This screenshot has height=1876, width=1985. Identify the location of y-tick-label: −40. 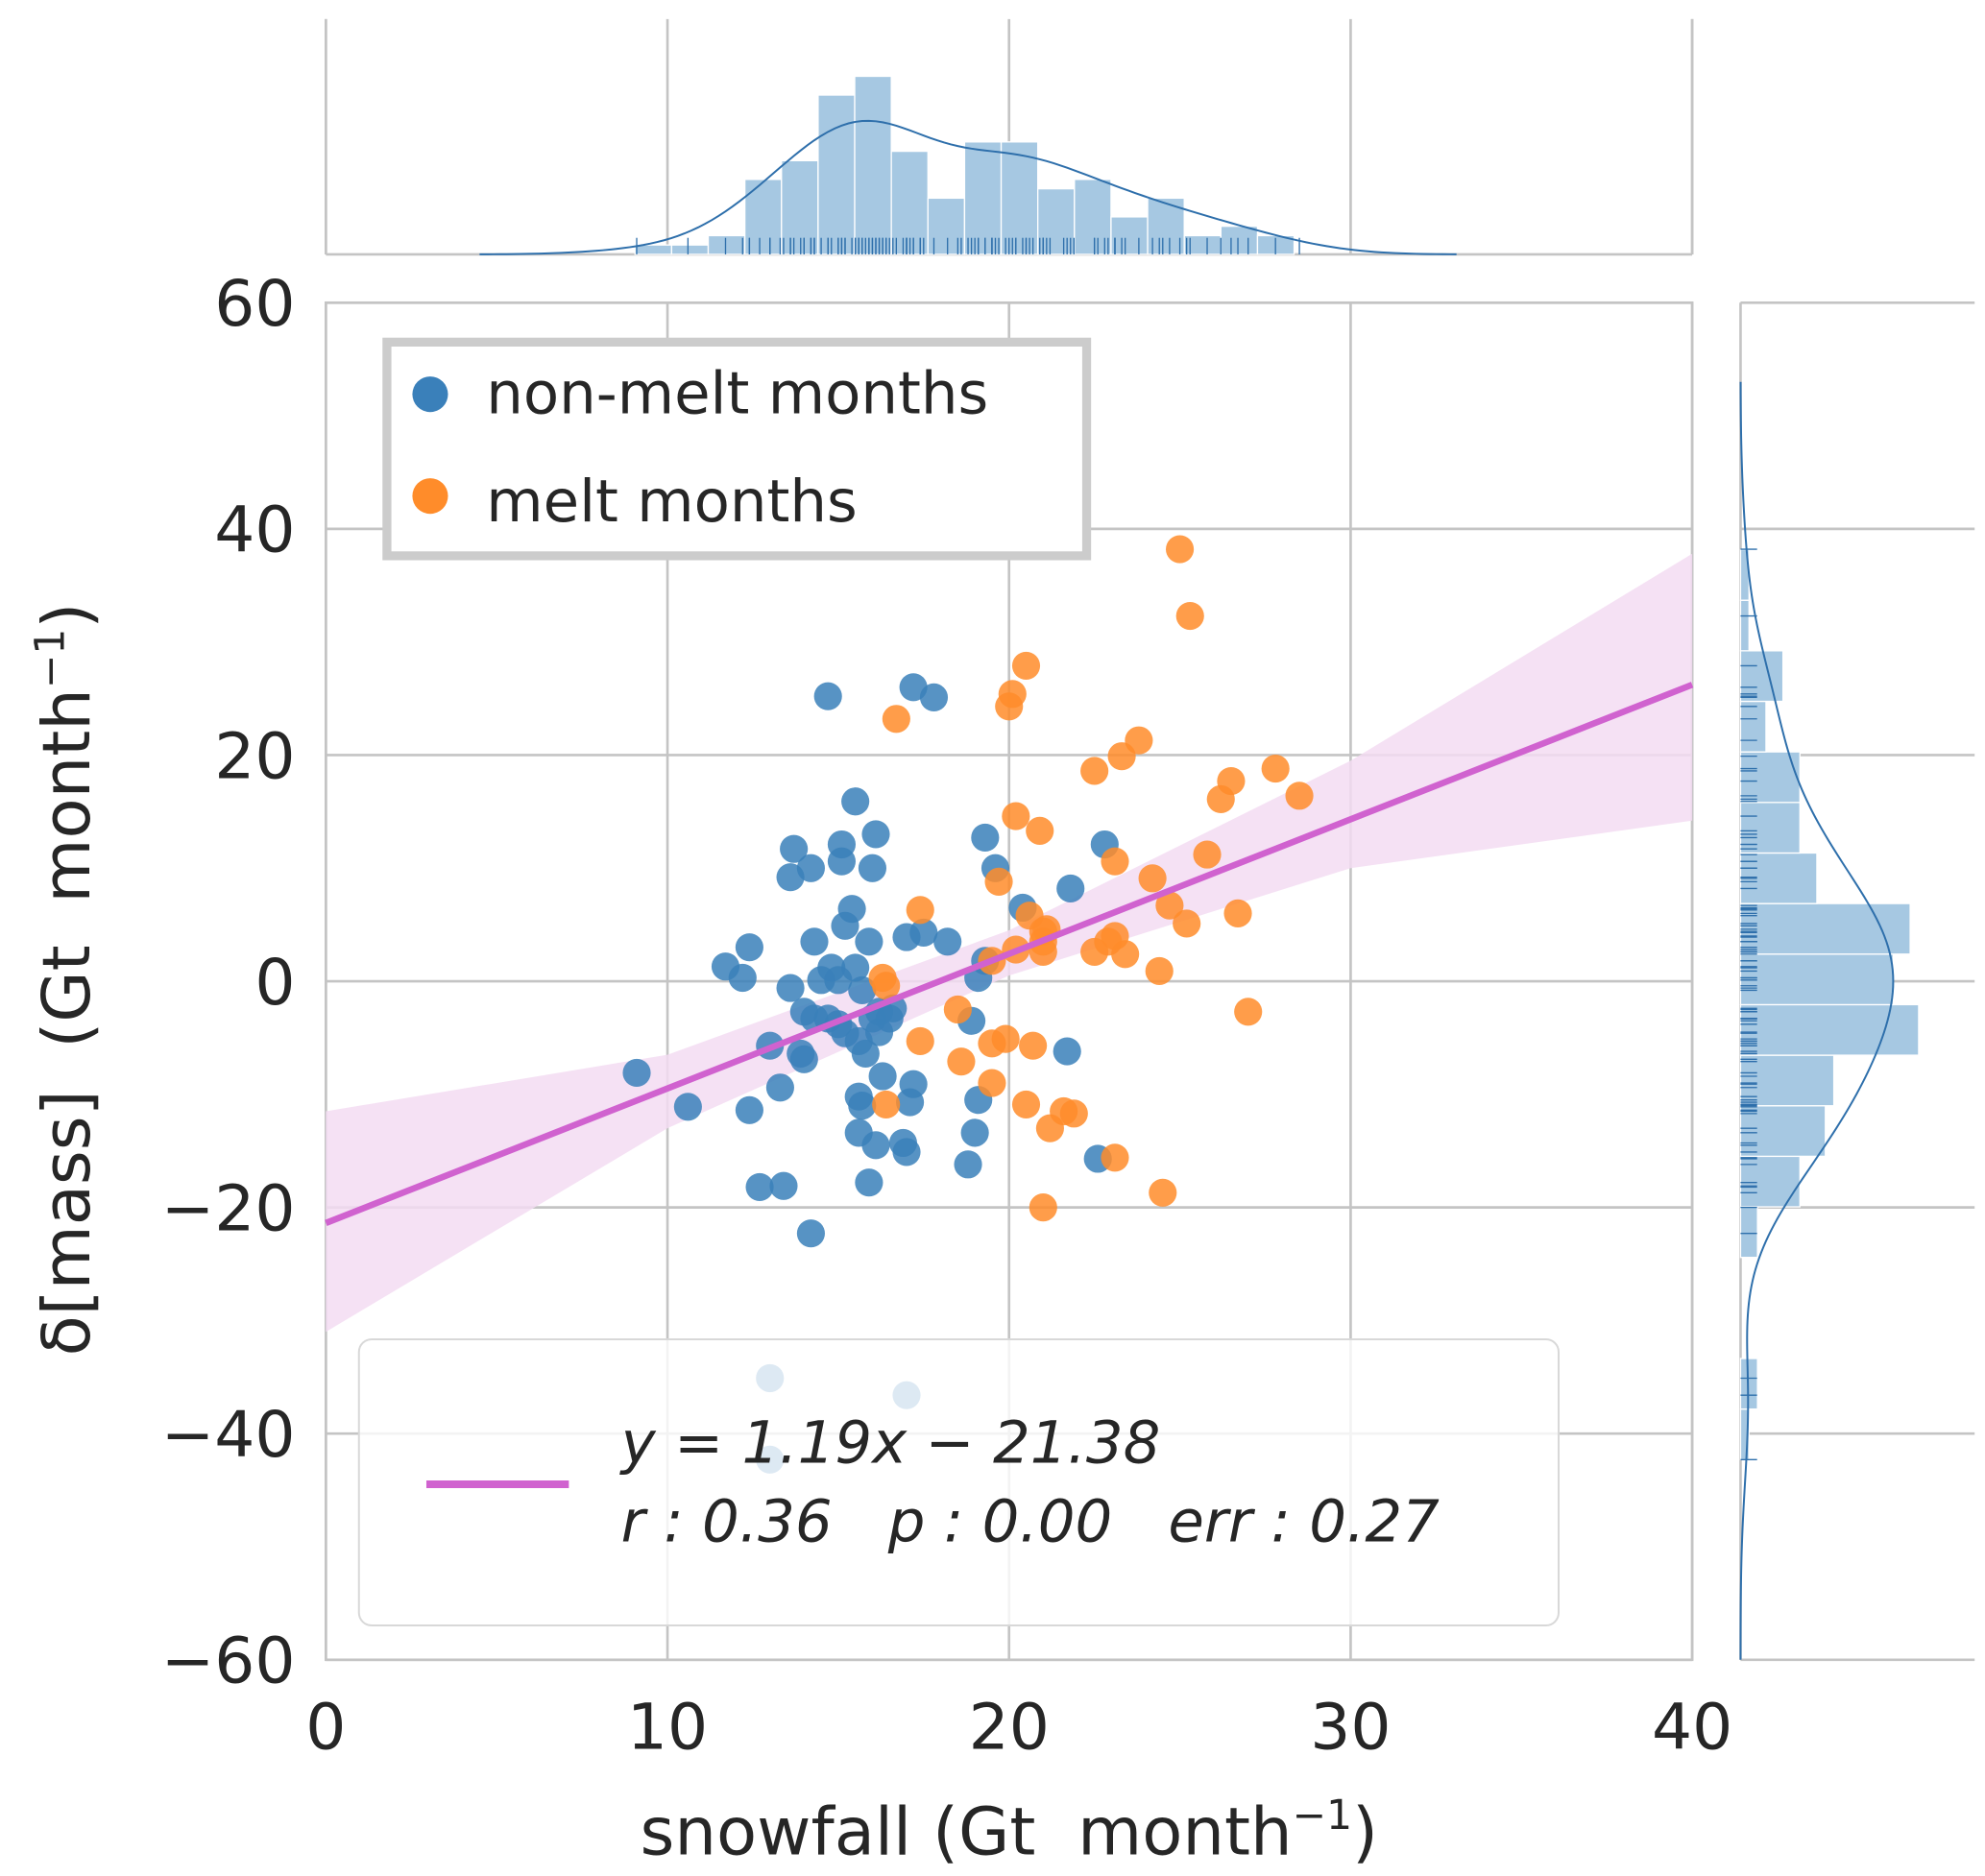
(229, 1435).